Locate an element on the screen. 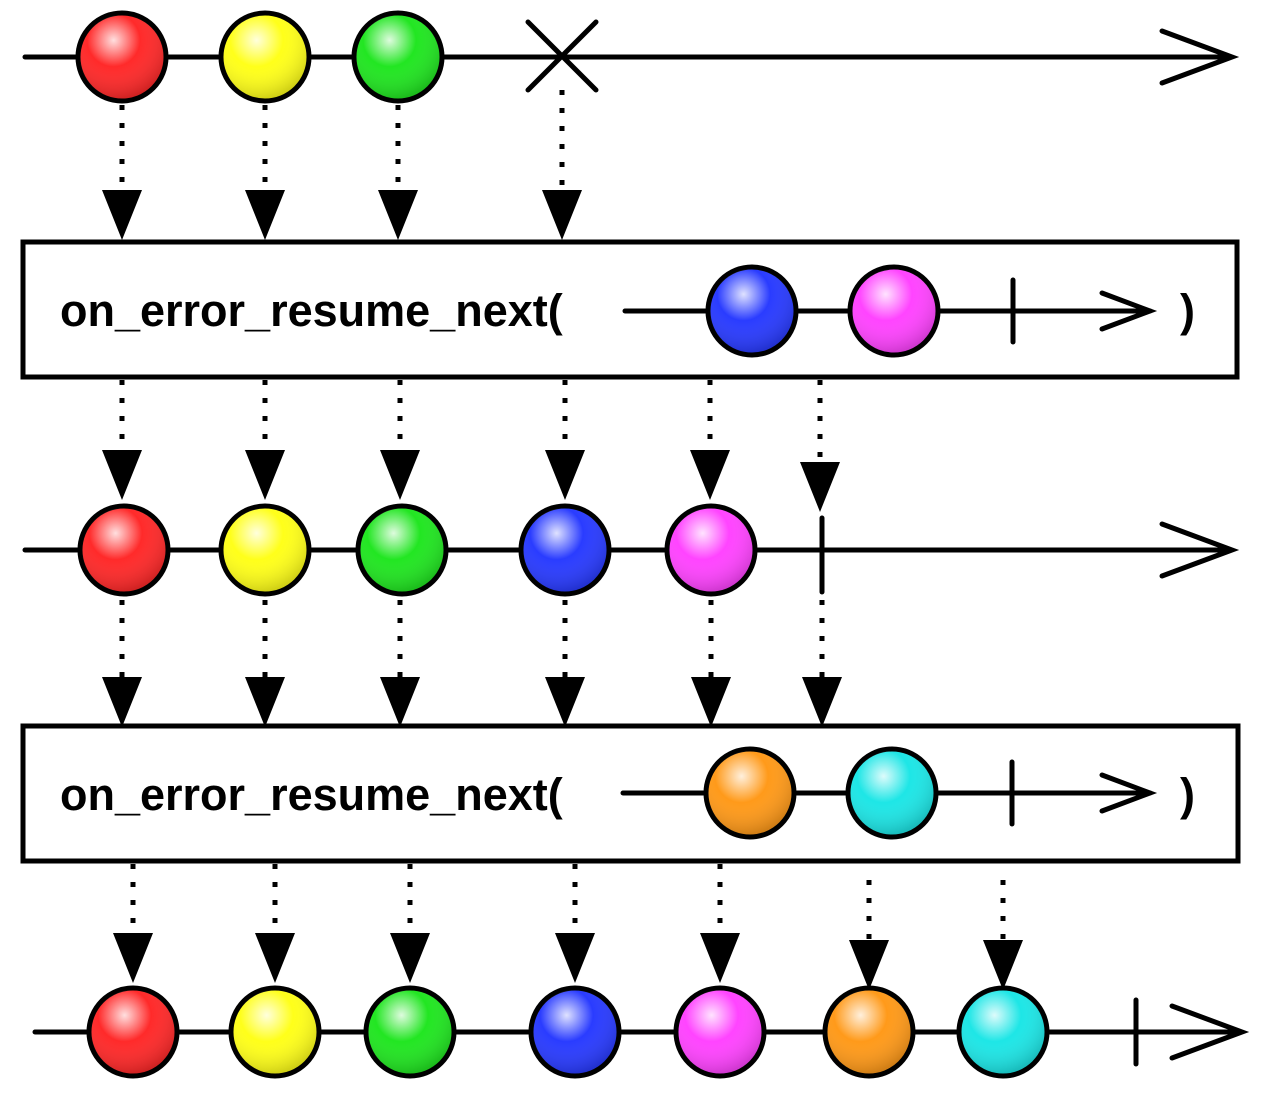 Image resolution: width=1280 pixels, height=1100 pixels. operator-box-1: on_error_resume_next( ) is located at coordinates (630, 309).